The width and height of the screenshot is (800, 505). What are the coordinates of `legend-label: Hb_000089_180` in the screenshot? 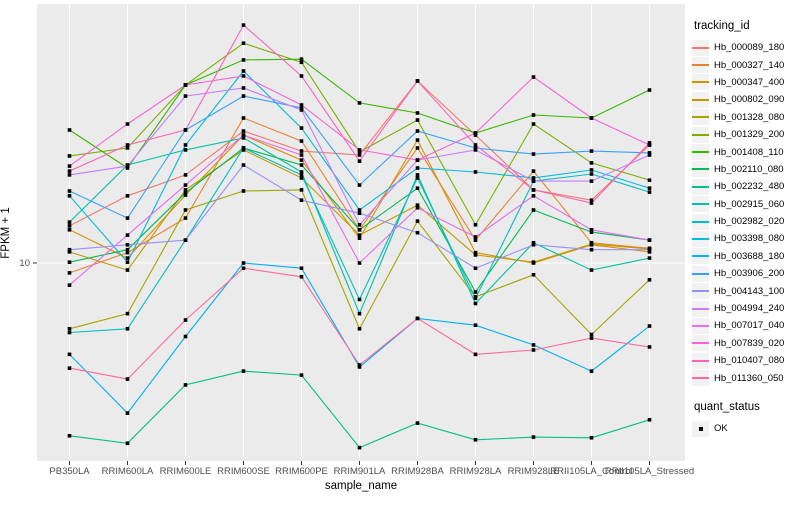 It's located at (749, 48).